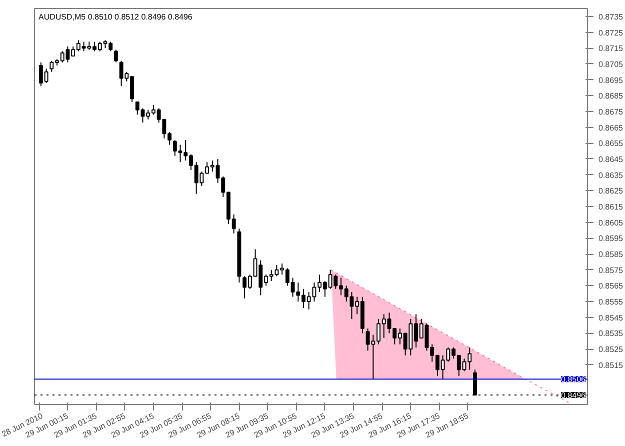  What do you see at coordinates (611, 286) in the screenshot?
I see `y-tick-label: 0.8565` at bounding box center [611, 286].